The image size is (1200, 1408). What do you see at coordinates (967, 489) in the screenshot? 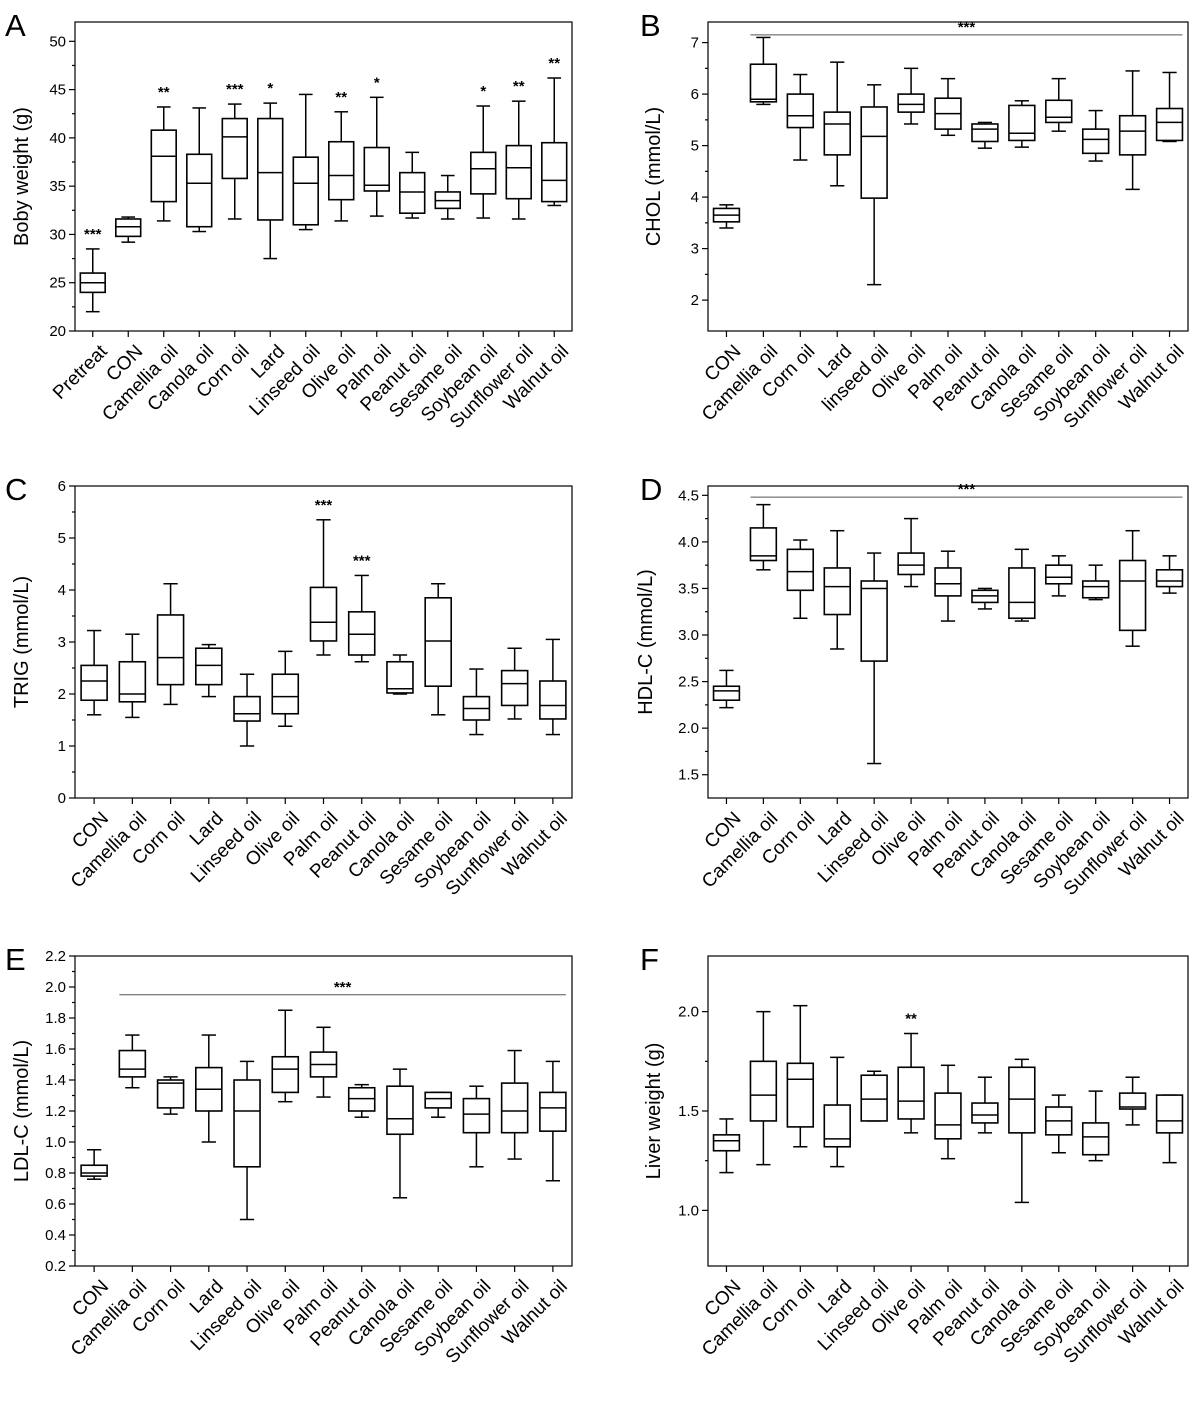
I see `significance-bar-label: ***` at bounding box center [967, 489].